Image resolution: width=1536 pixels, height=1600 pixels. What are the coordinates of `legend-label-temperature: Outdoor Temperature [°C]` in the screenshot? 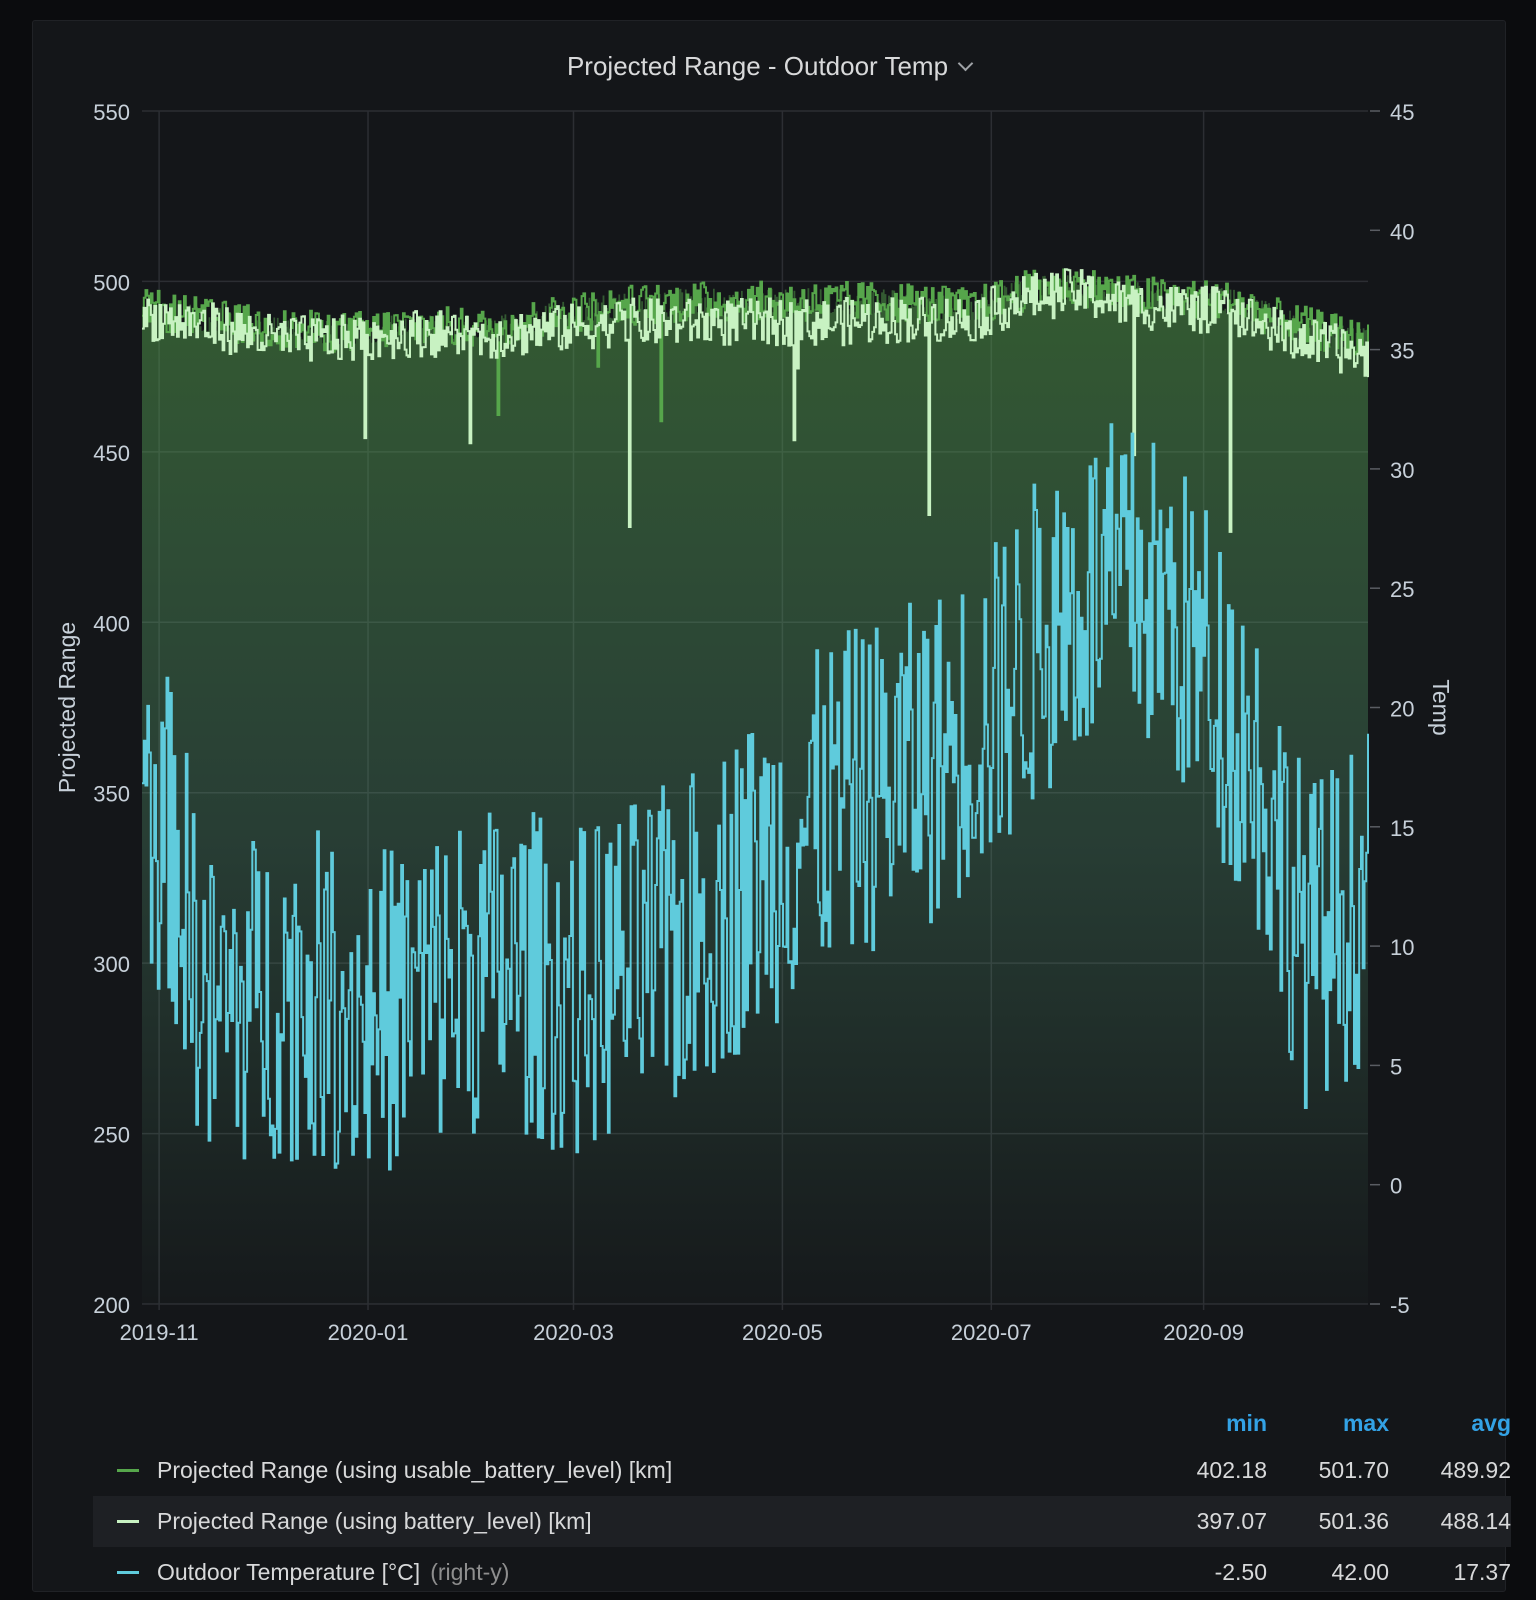 It's located at (289, 1572).